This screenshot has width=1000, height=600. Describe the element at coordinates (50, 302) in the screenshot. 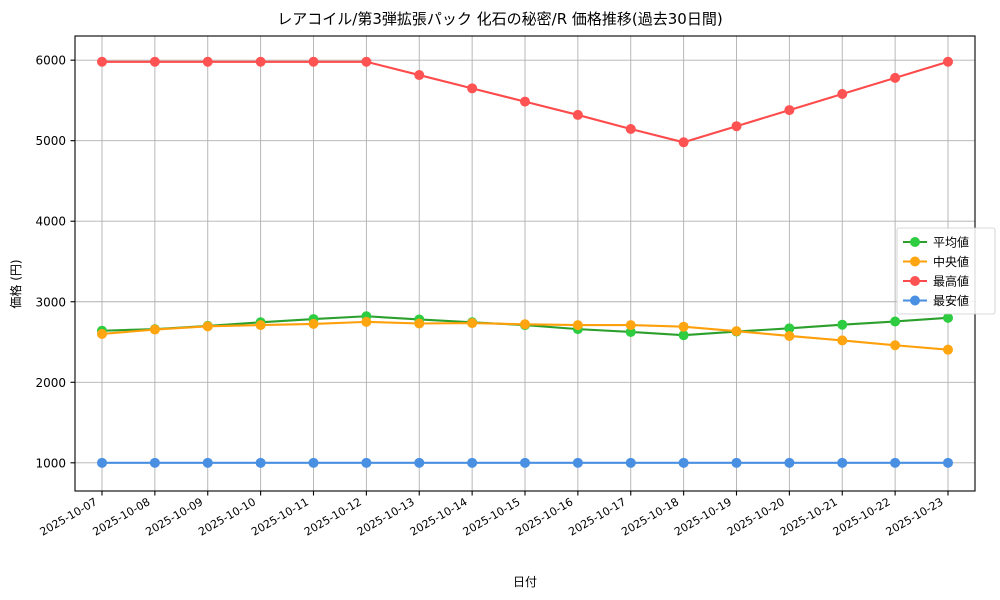

I see `y-tick-label: 3000` at that location.